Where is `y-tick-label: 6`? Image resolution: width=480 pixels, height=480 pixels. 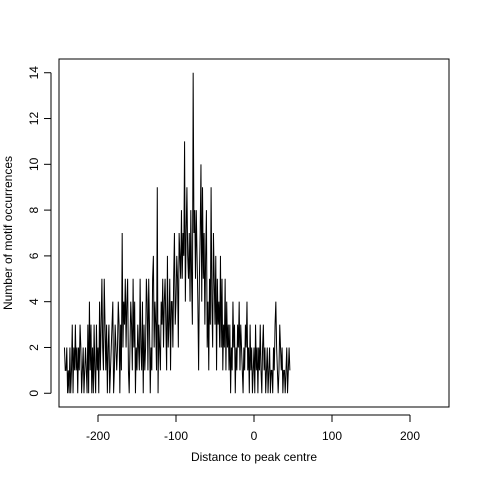
y-tick-label: 6 is located at coordinates (34, 255).